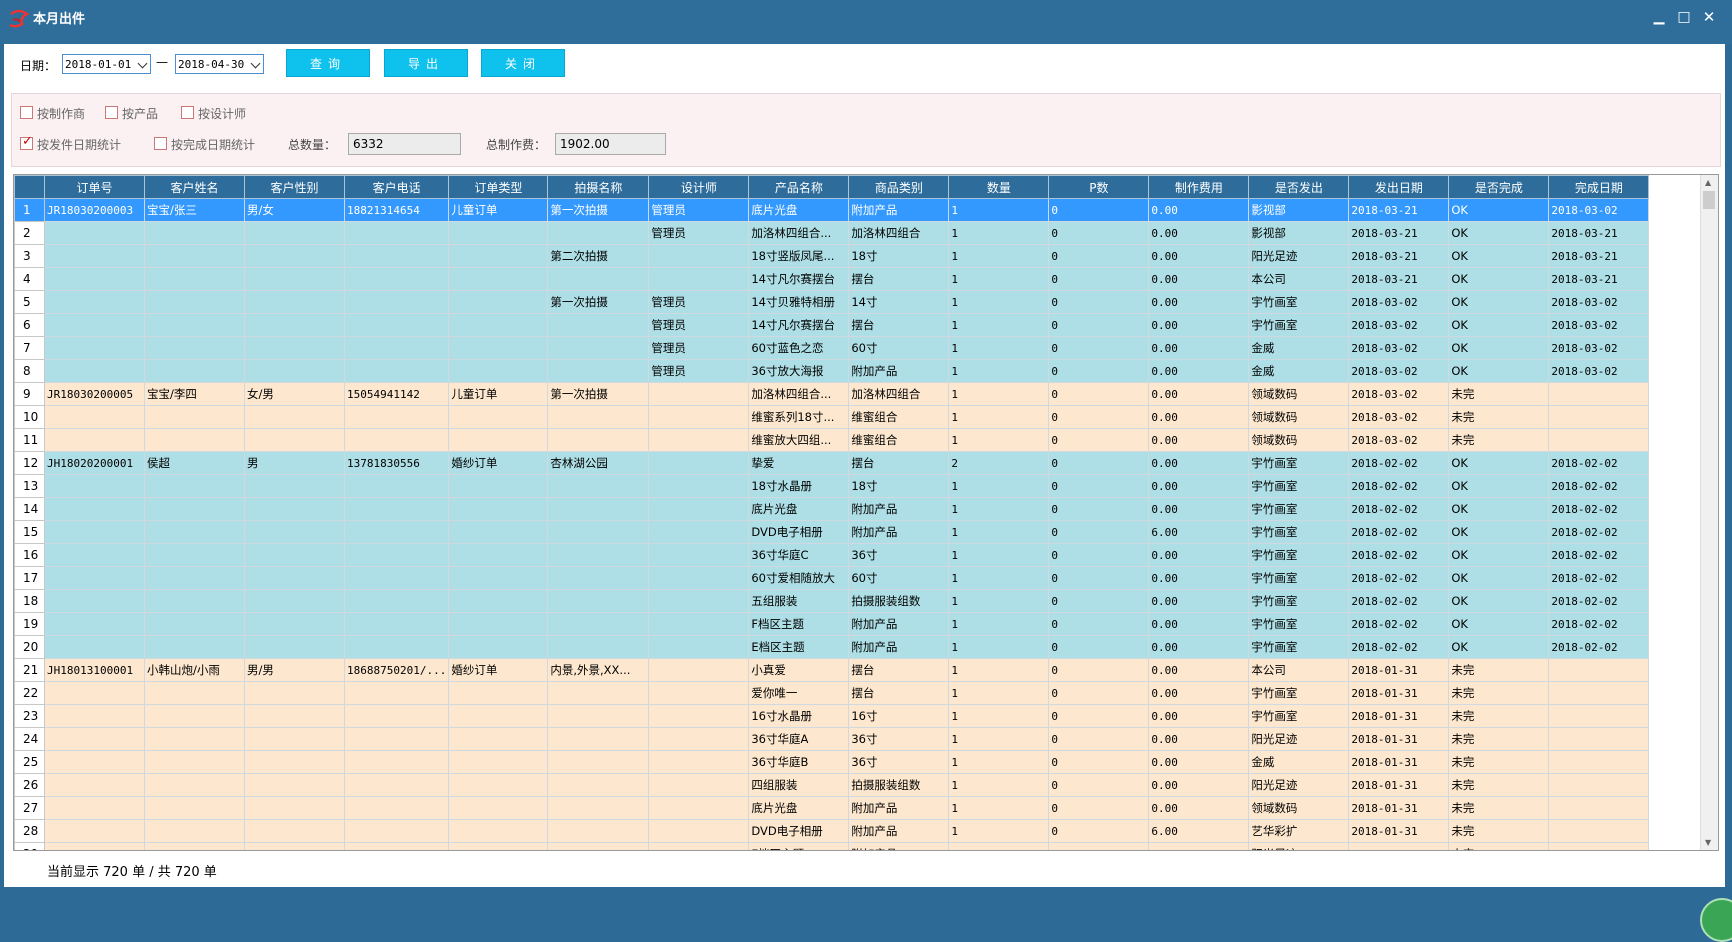  I want to click on table-cell: 阳光足迹, so click(1299, 739).